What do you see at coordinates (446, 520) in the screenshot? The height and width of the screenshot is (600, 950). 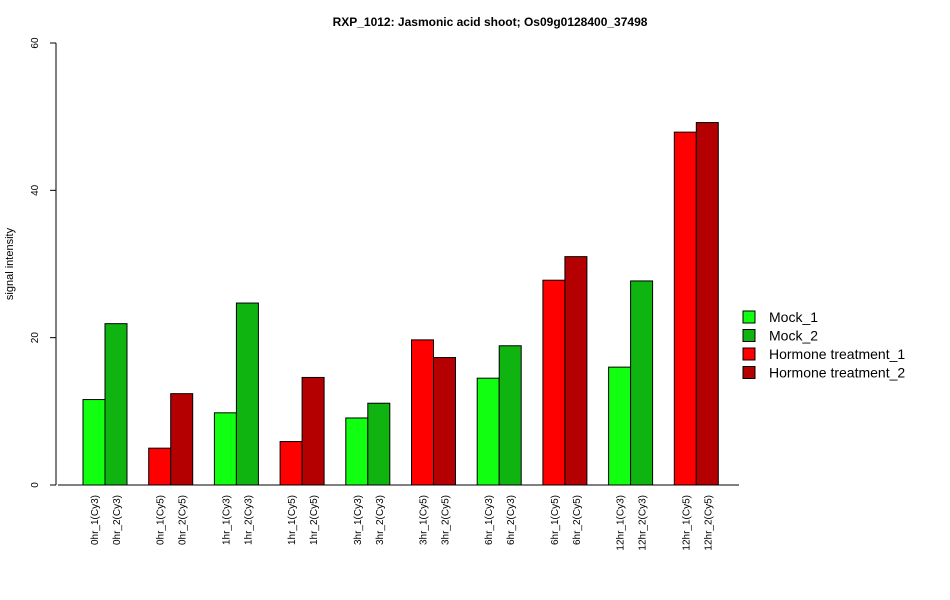 I see `x-tick-label: 3hr_2(Cy5)` at bounding box center [446, 520].